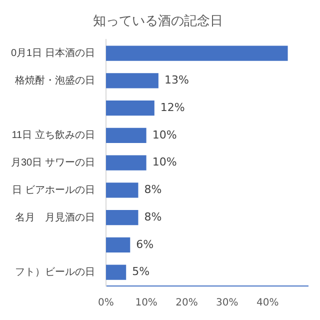  Describe the element at coordinates (52, 53) in the screenshot. I see `y-tick-label: 0月1日 日本酒の日` at that location.